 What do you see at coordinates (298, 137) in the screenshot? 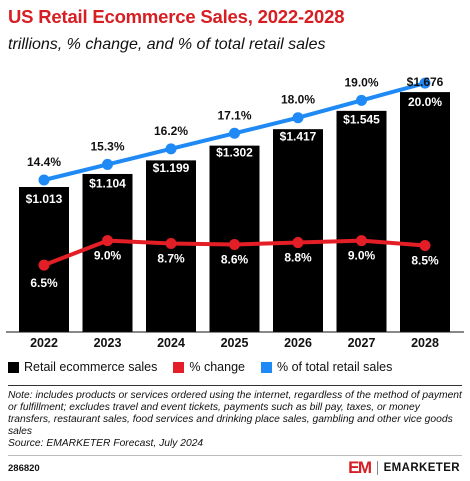
I see `bar-label-2026: $1.417` at bounding box center [298, 137].